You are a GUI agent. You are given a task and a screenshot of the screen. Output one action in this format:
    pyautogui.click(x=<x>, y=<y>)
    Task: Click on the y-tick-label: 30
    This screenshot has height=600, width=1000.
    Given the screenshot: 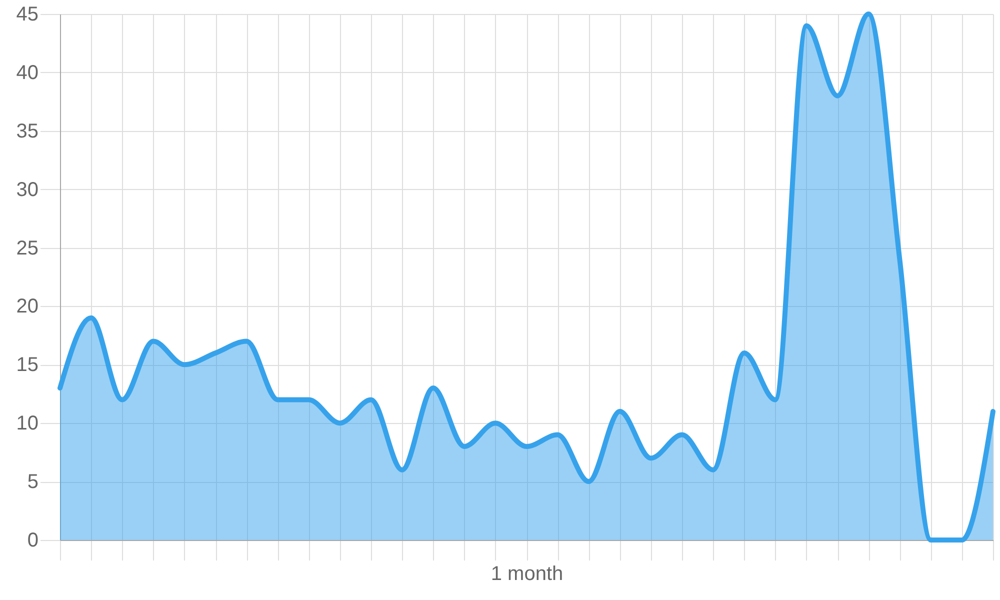 What is the action you would take?
    pyautogui.click(x=27, y=189)
    